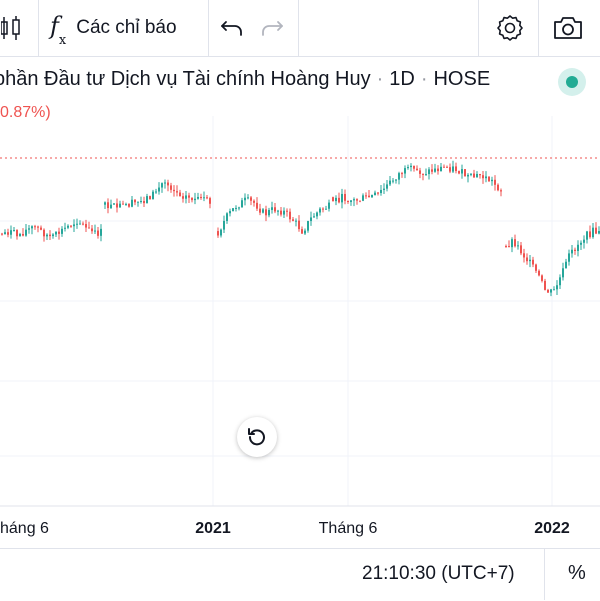 The height and width of the screenshot is (601, 600). Describe the element at coordinates (272, 28) in the screenshot. I see `redo-button` at that location.